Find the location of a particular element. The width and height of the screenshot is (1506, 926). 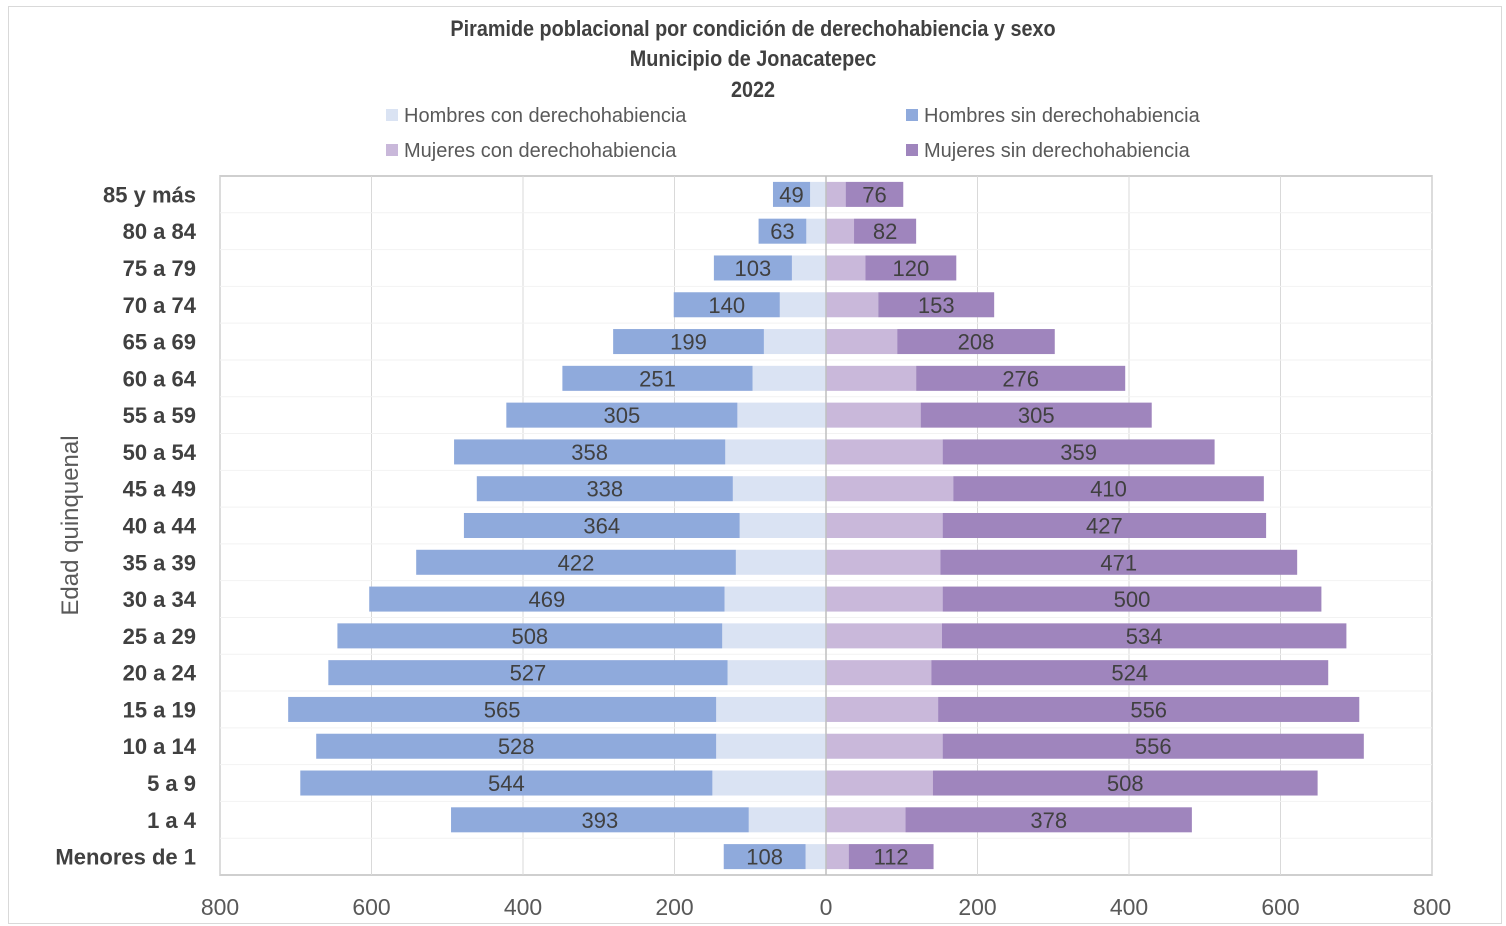

data-label: 358 is located at coordinates (589, 452).